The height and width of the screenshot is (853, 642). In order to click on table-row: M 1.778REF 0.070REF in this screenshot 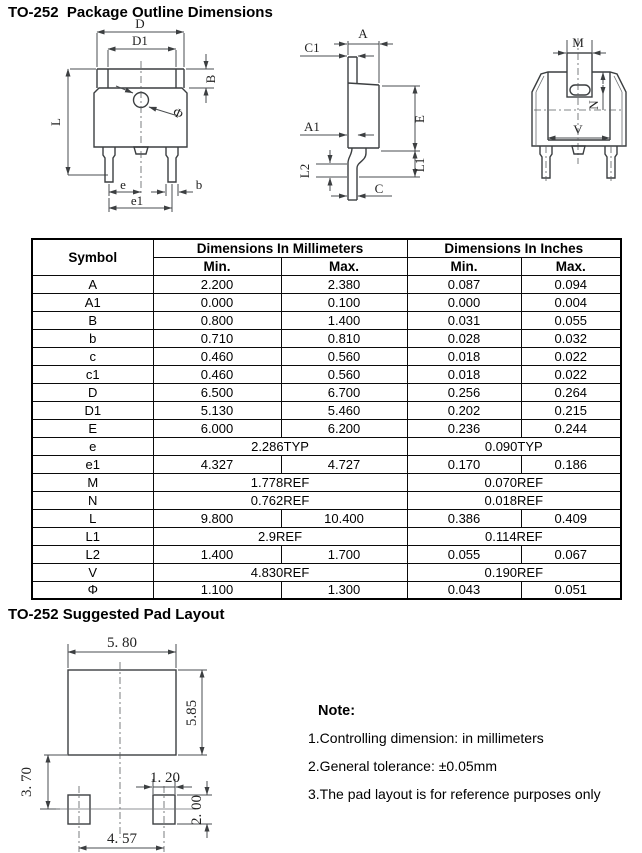, I will do `click(326, 482)`.